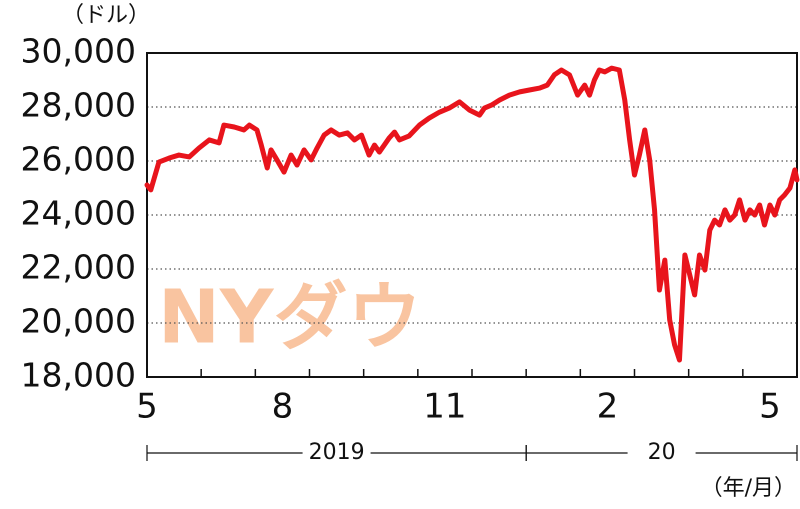 The height and width of the screenshot is (509, 800). Describe the element at coordinates (290, 318) in the screenshot. I see `watermark: NYダウ` at that location.